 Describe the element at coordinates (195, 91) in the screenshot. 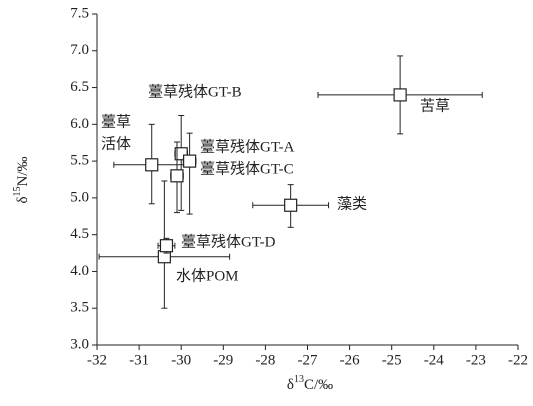

I see `point-label: 薹草残体GT-B` at that location.